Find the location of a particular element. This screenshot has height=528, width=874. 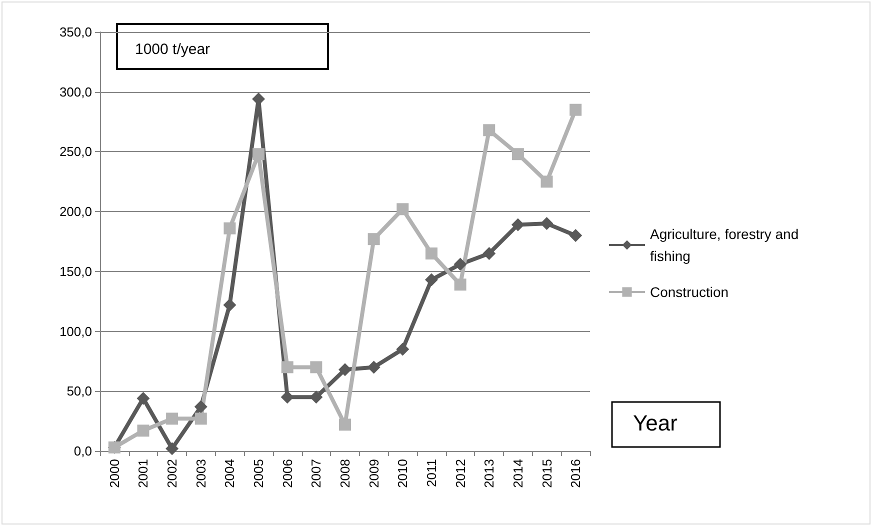

x-tick-label: 2012 is located at coordinates (460, 473).